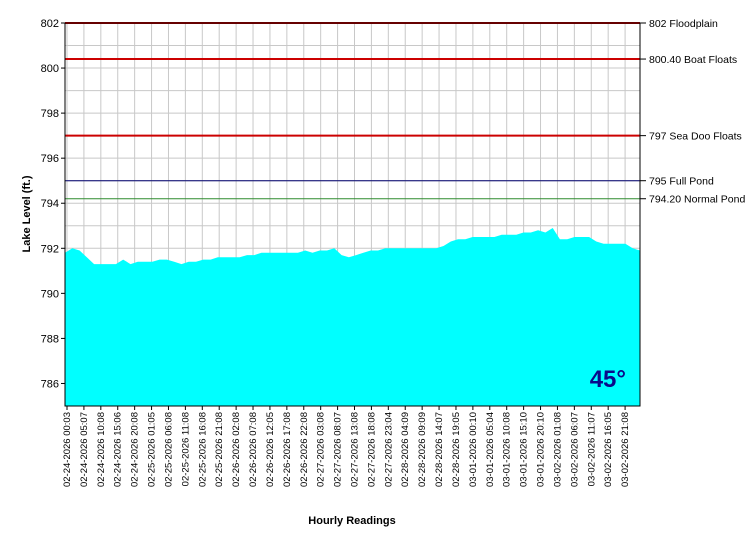 The image size is (750, 550). What do you see at coordinates (371, 449) in the screenshot?
I see `x-tick-label: 02-27-2026 18:08` at bounding box center [371, 449].